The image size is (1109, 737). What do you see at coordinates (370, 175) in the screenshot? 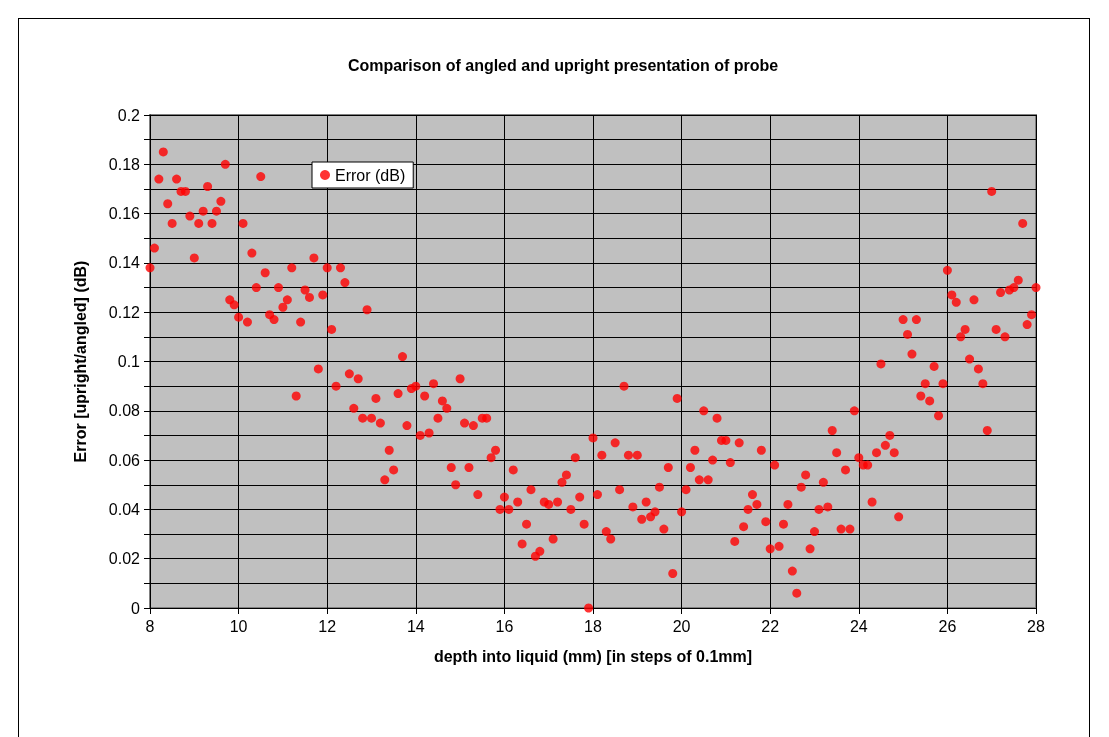
I see `legend-label: Error (dB)` at bounding box center [370, 175].